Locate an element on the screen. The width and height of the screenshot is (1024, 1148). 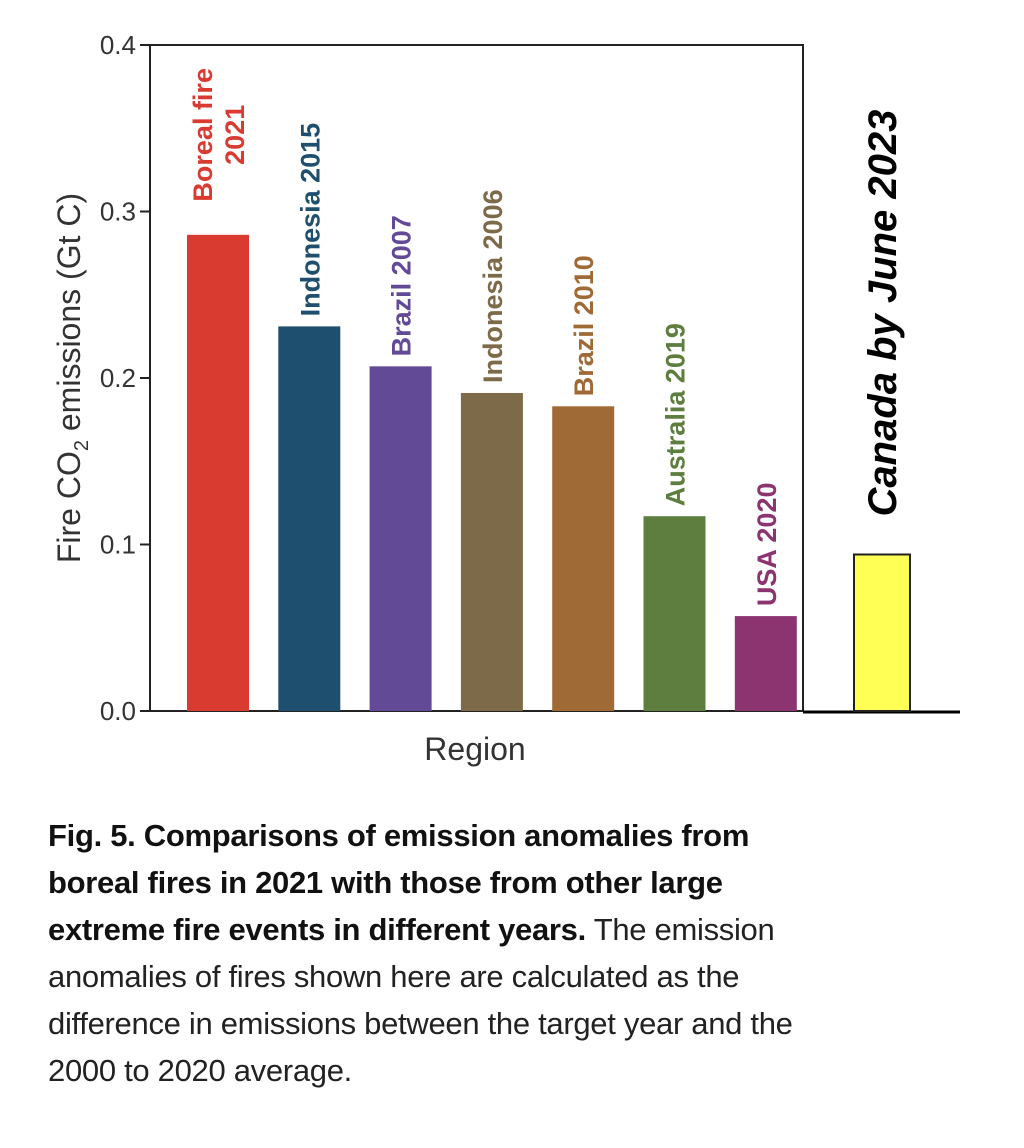
bar-label: Brazil 2007 is located at coordinates (402, 285).